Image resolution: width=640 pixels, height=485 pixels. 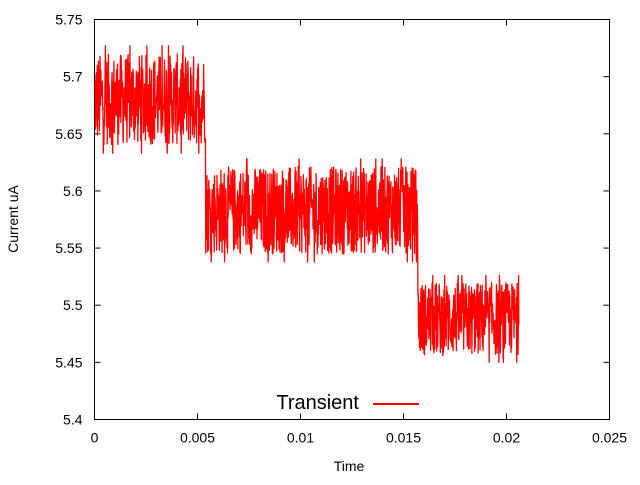 I want to click on y-tick-label: 5.45, so click(x=68, y=362).